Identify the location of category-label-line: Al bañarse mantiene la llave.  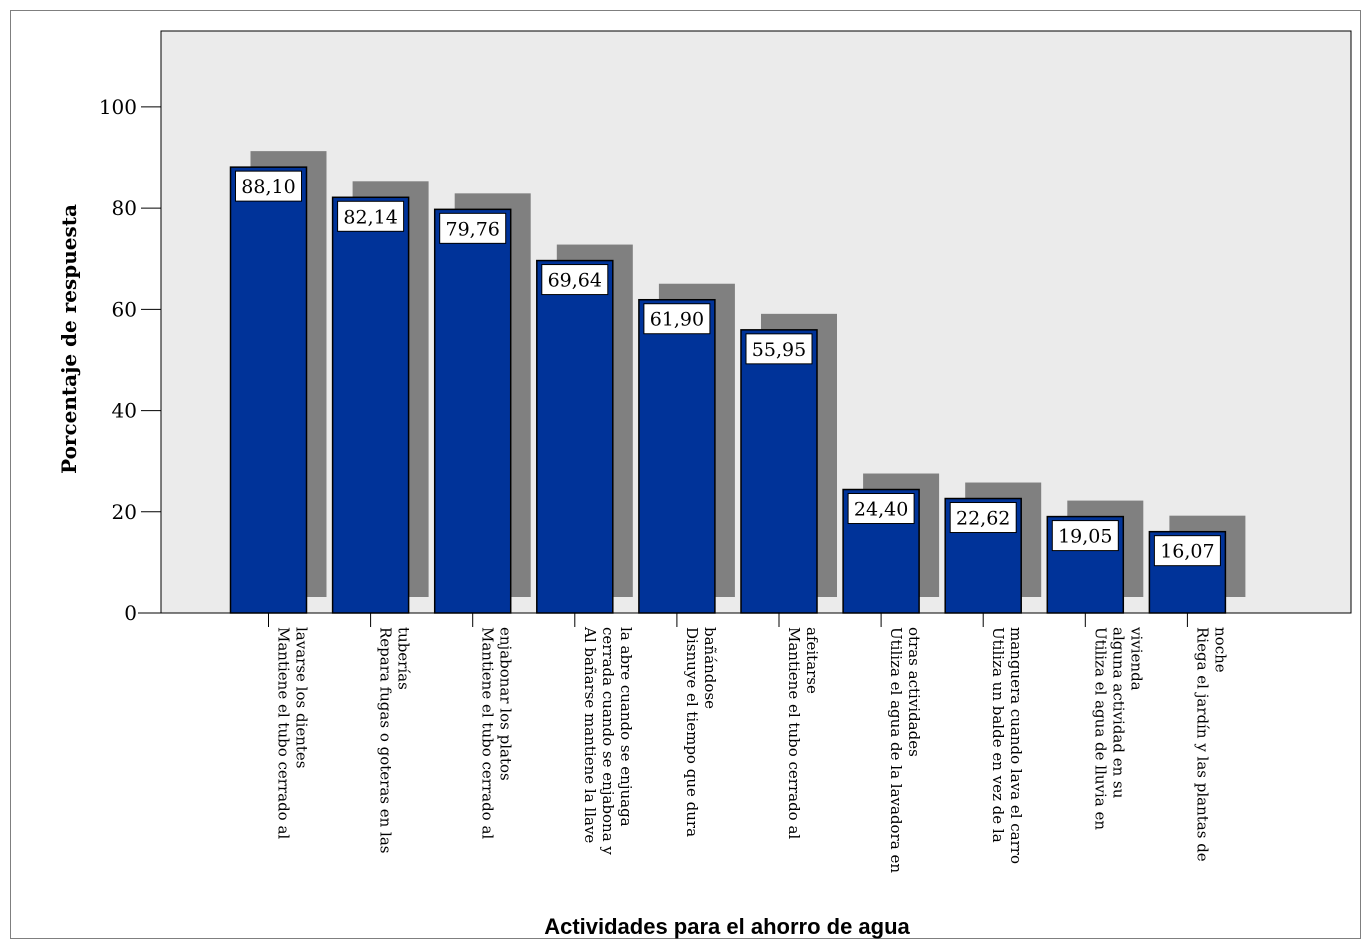
(590, 734).